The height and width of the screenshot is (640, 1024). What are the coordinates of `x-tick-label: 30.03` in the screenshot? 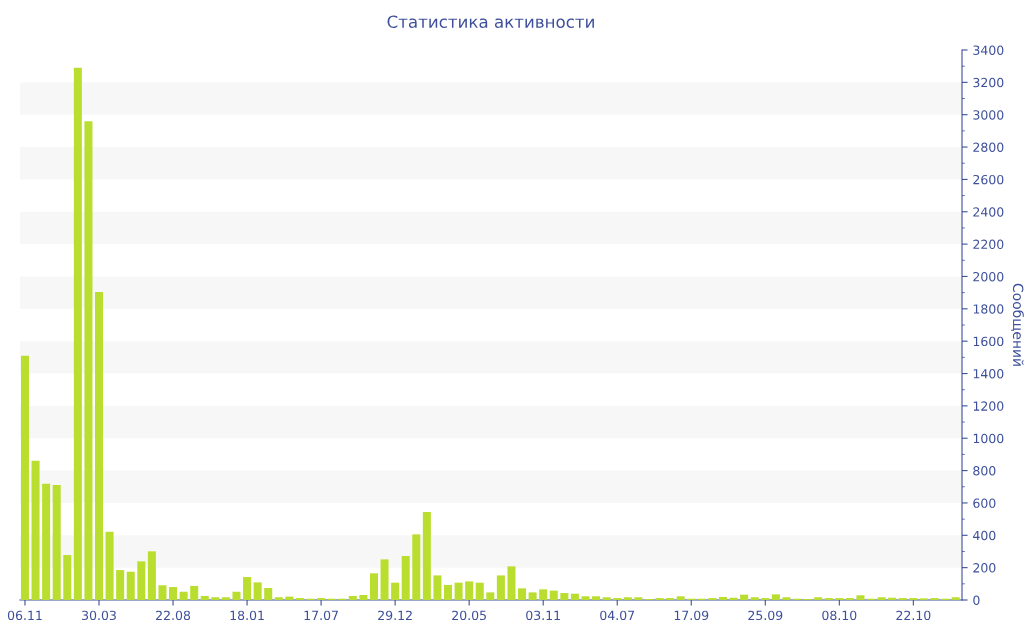 It's located at (99, 615).